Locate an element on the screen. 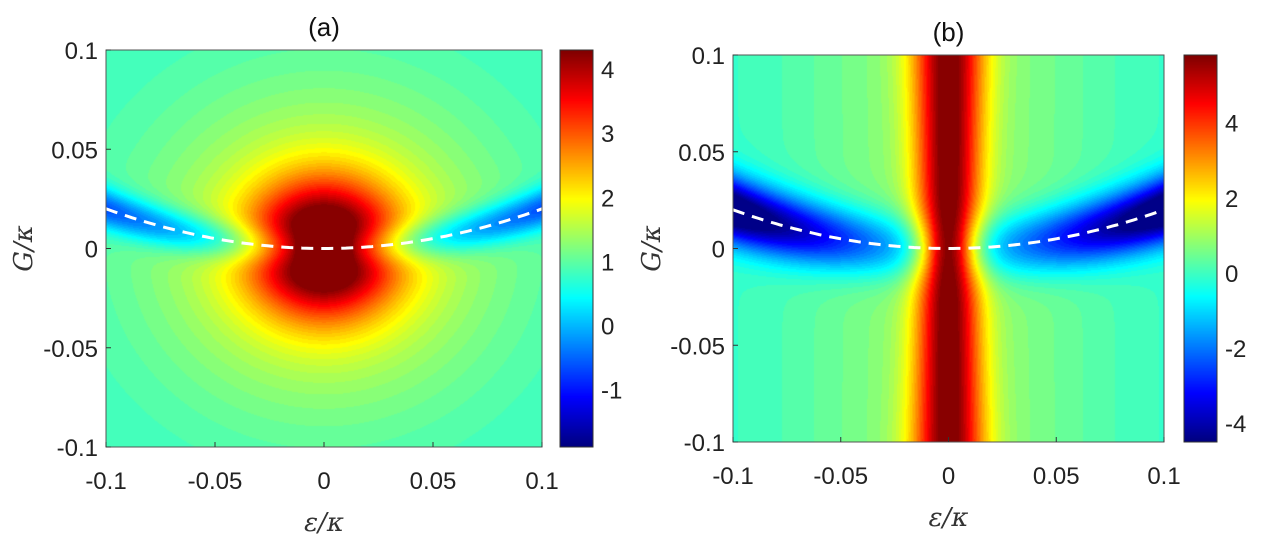  colorbar-tick-label: -1 is located at coordinates (611, 390).